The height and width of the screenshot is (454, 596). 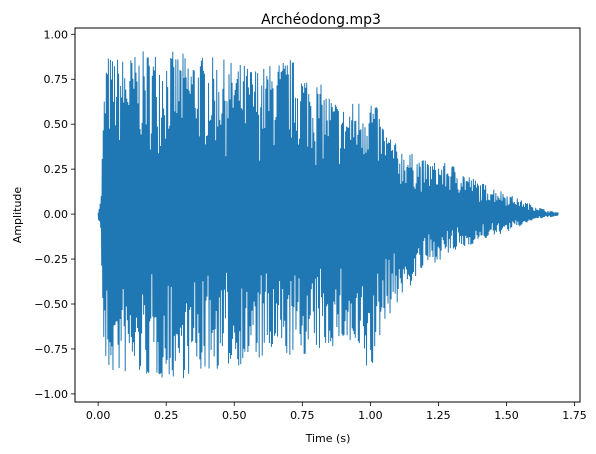 I want to click on y-tick-label: 0.75, so click(x=56, y=79).